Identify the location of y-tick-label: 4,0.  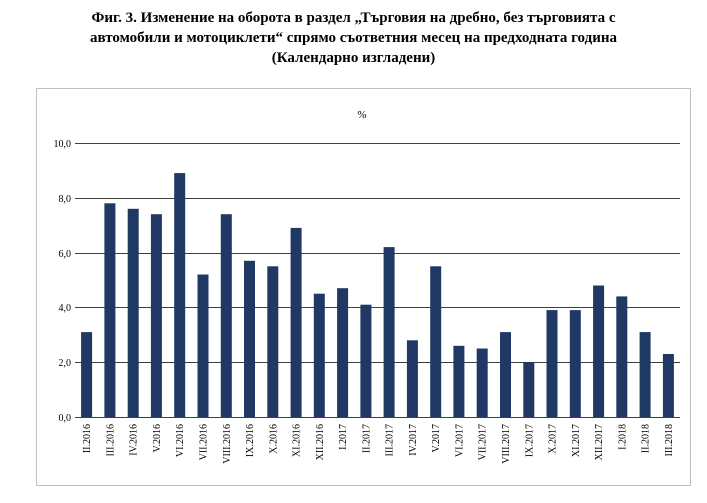
(65, 308).